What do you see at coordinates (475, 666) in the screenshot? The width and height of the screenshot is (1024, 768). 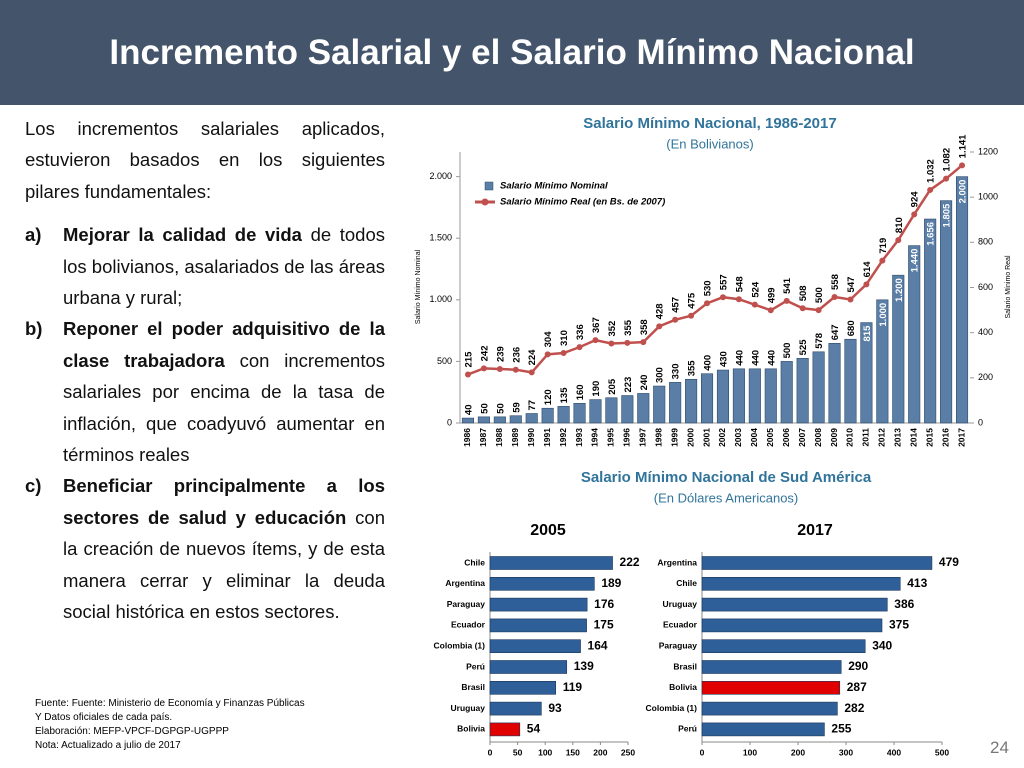 I see `category-label: Perú` at bounding box center [475, 666].